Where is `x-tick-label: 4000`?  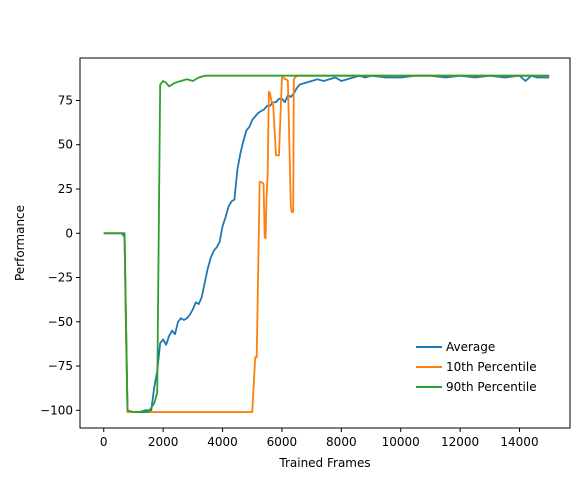
x-tick-label: 4000 is located at coordinates (222, 442).